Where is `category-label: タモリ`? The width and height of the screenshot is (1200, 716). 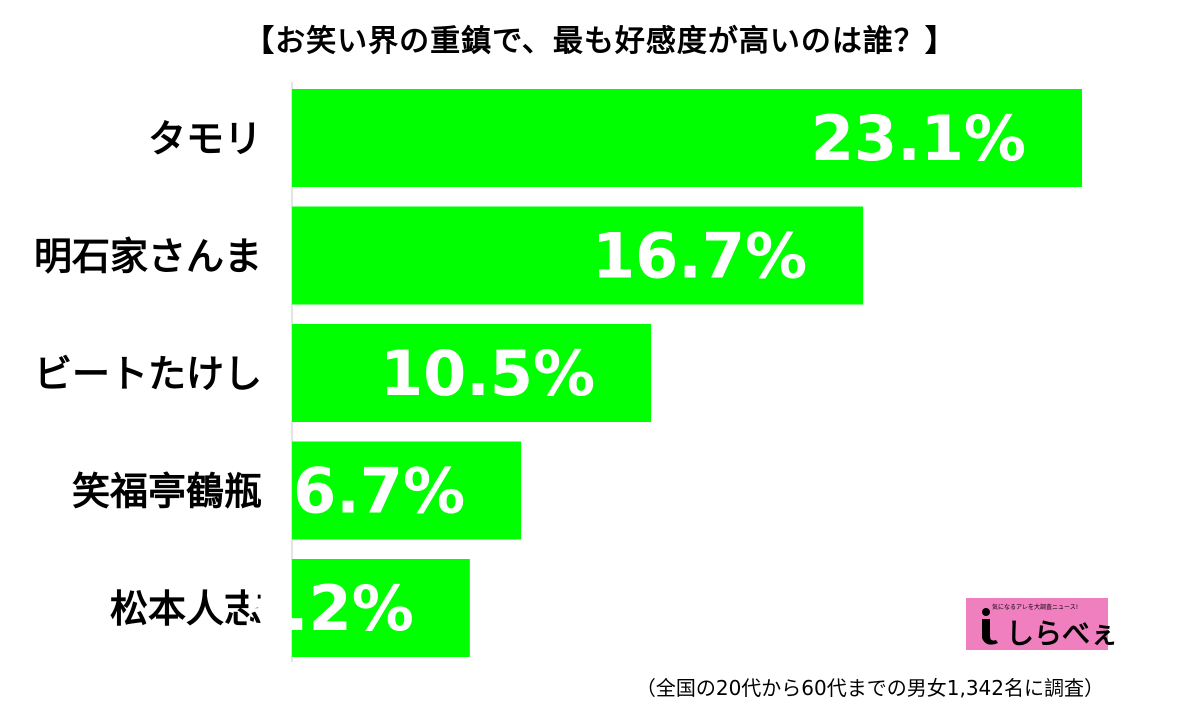 category-label: タモリ is located at coordinates (205, 139).